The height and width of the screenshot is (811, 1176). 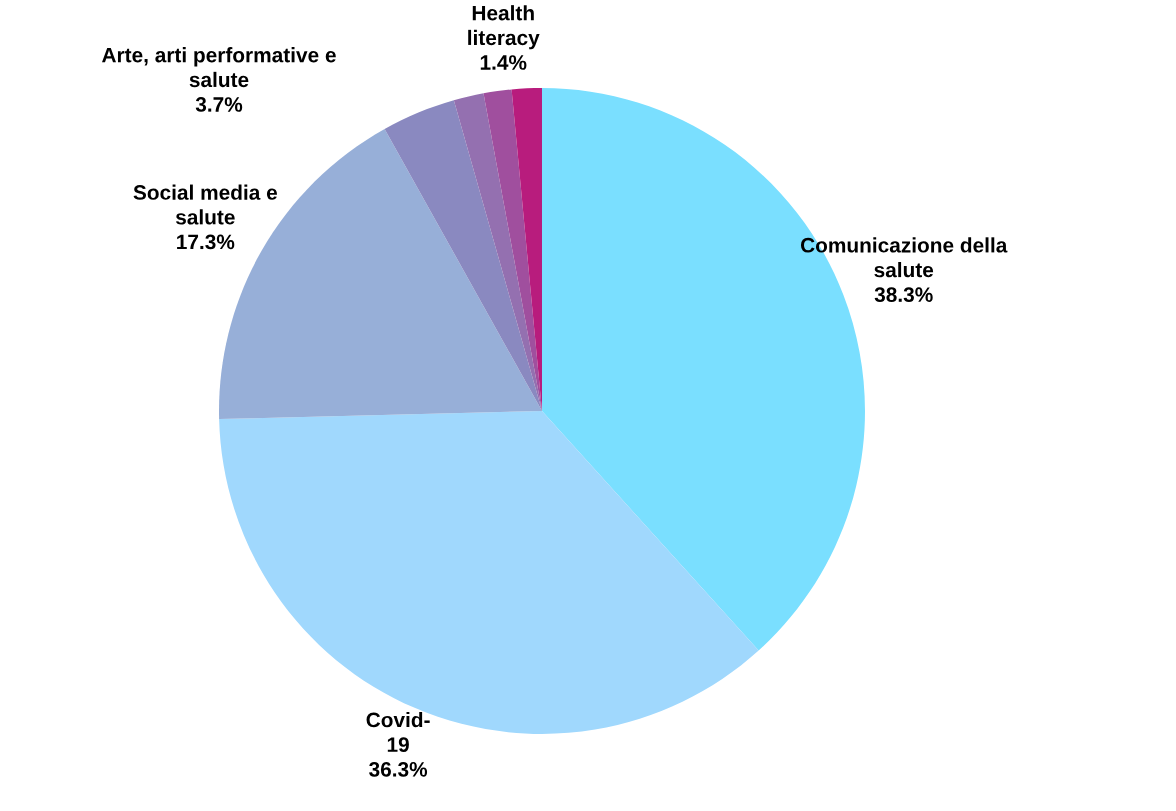 I want to click on data-label: 36.3%, so click(x=398, y=769).